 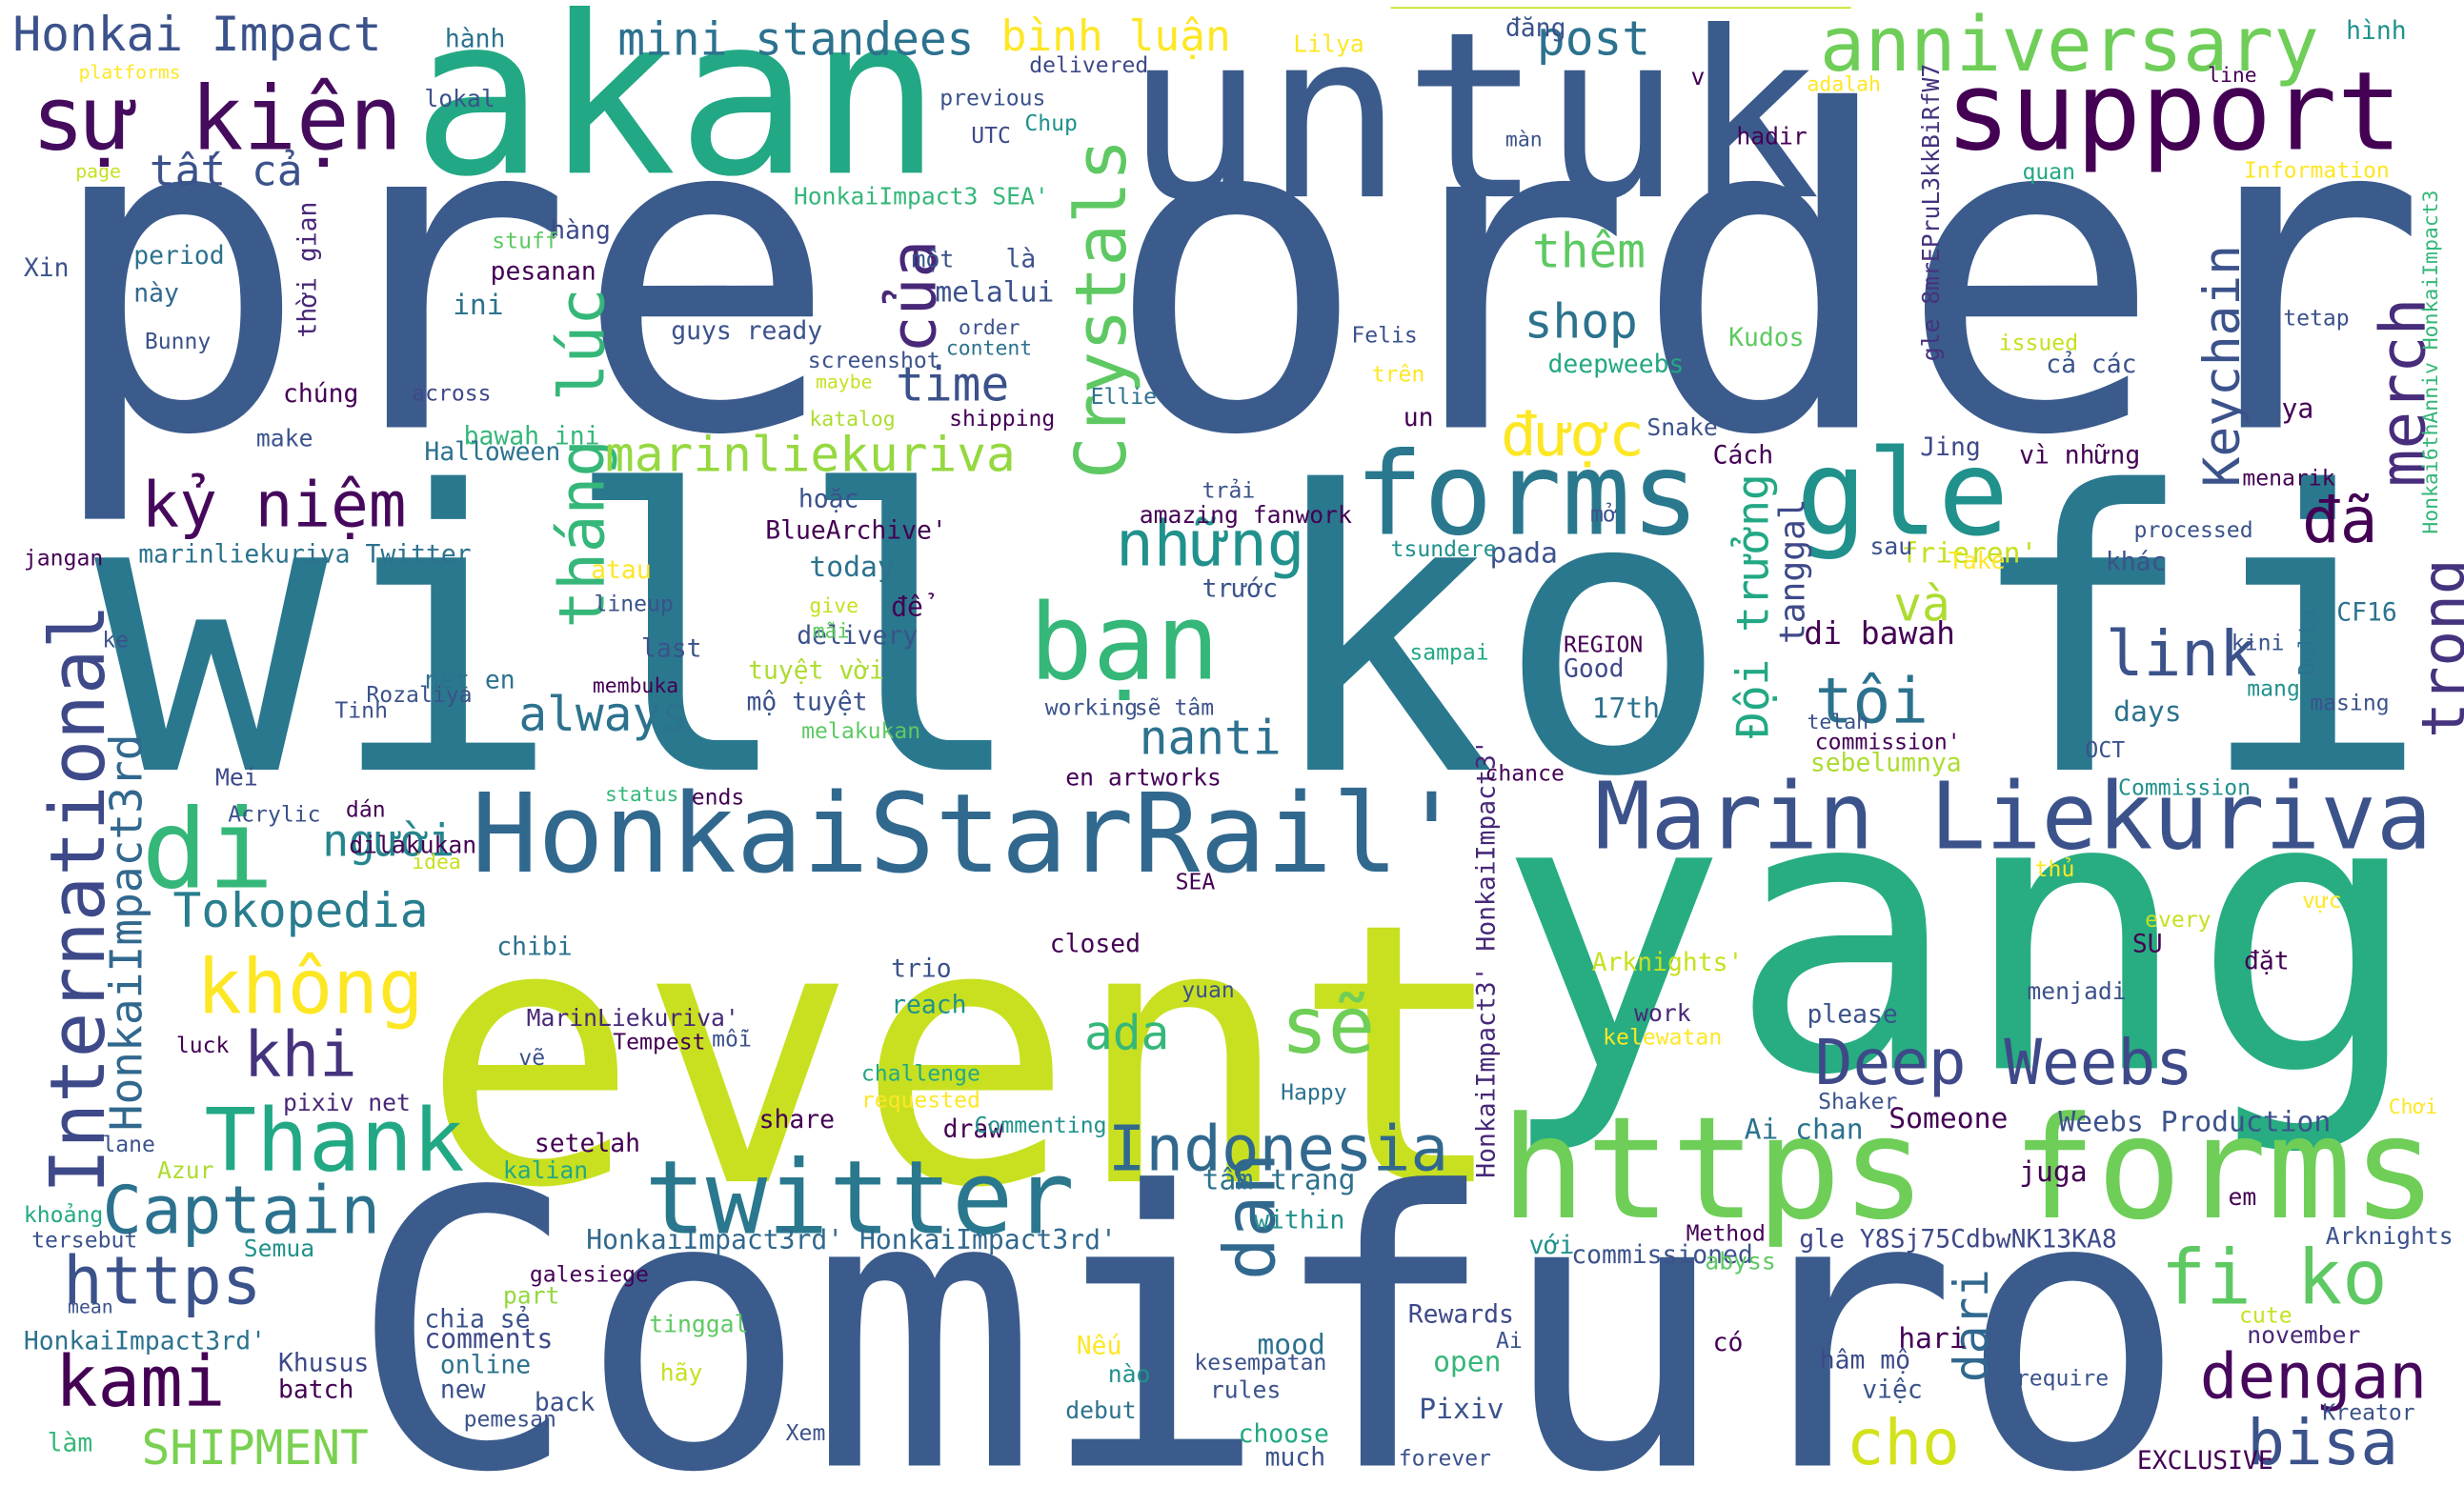 What do you see at coordinates (922, 196) in the screenshot?
I see `word: HonkaiImpact3 SEA'` at bounding box center [922, 196].